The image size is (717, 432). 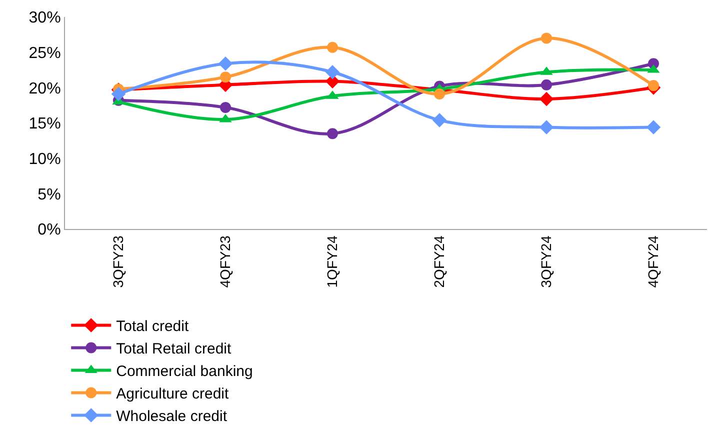 I want to click on x-tick-label: 3QFY24, so click(x=546, y=261).